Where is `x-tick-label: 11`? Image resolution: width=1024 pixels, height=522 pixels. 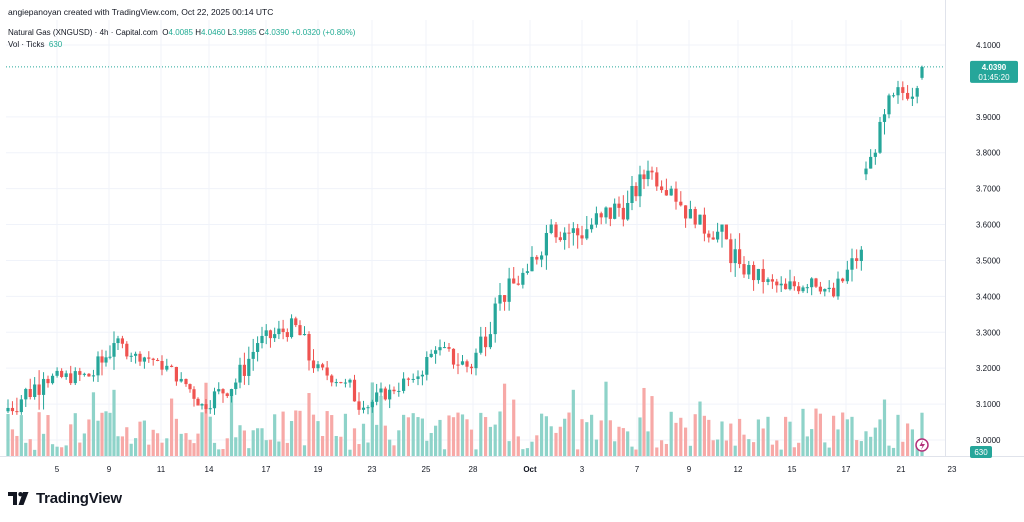 x-tick-label: 11 is located at coordinates (161, 469).